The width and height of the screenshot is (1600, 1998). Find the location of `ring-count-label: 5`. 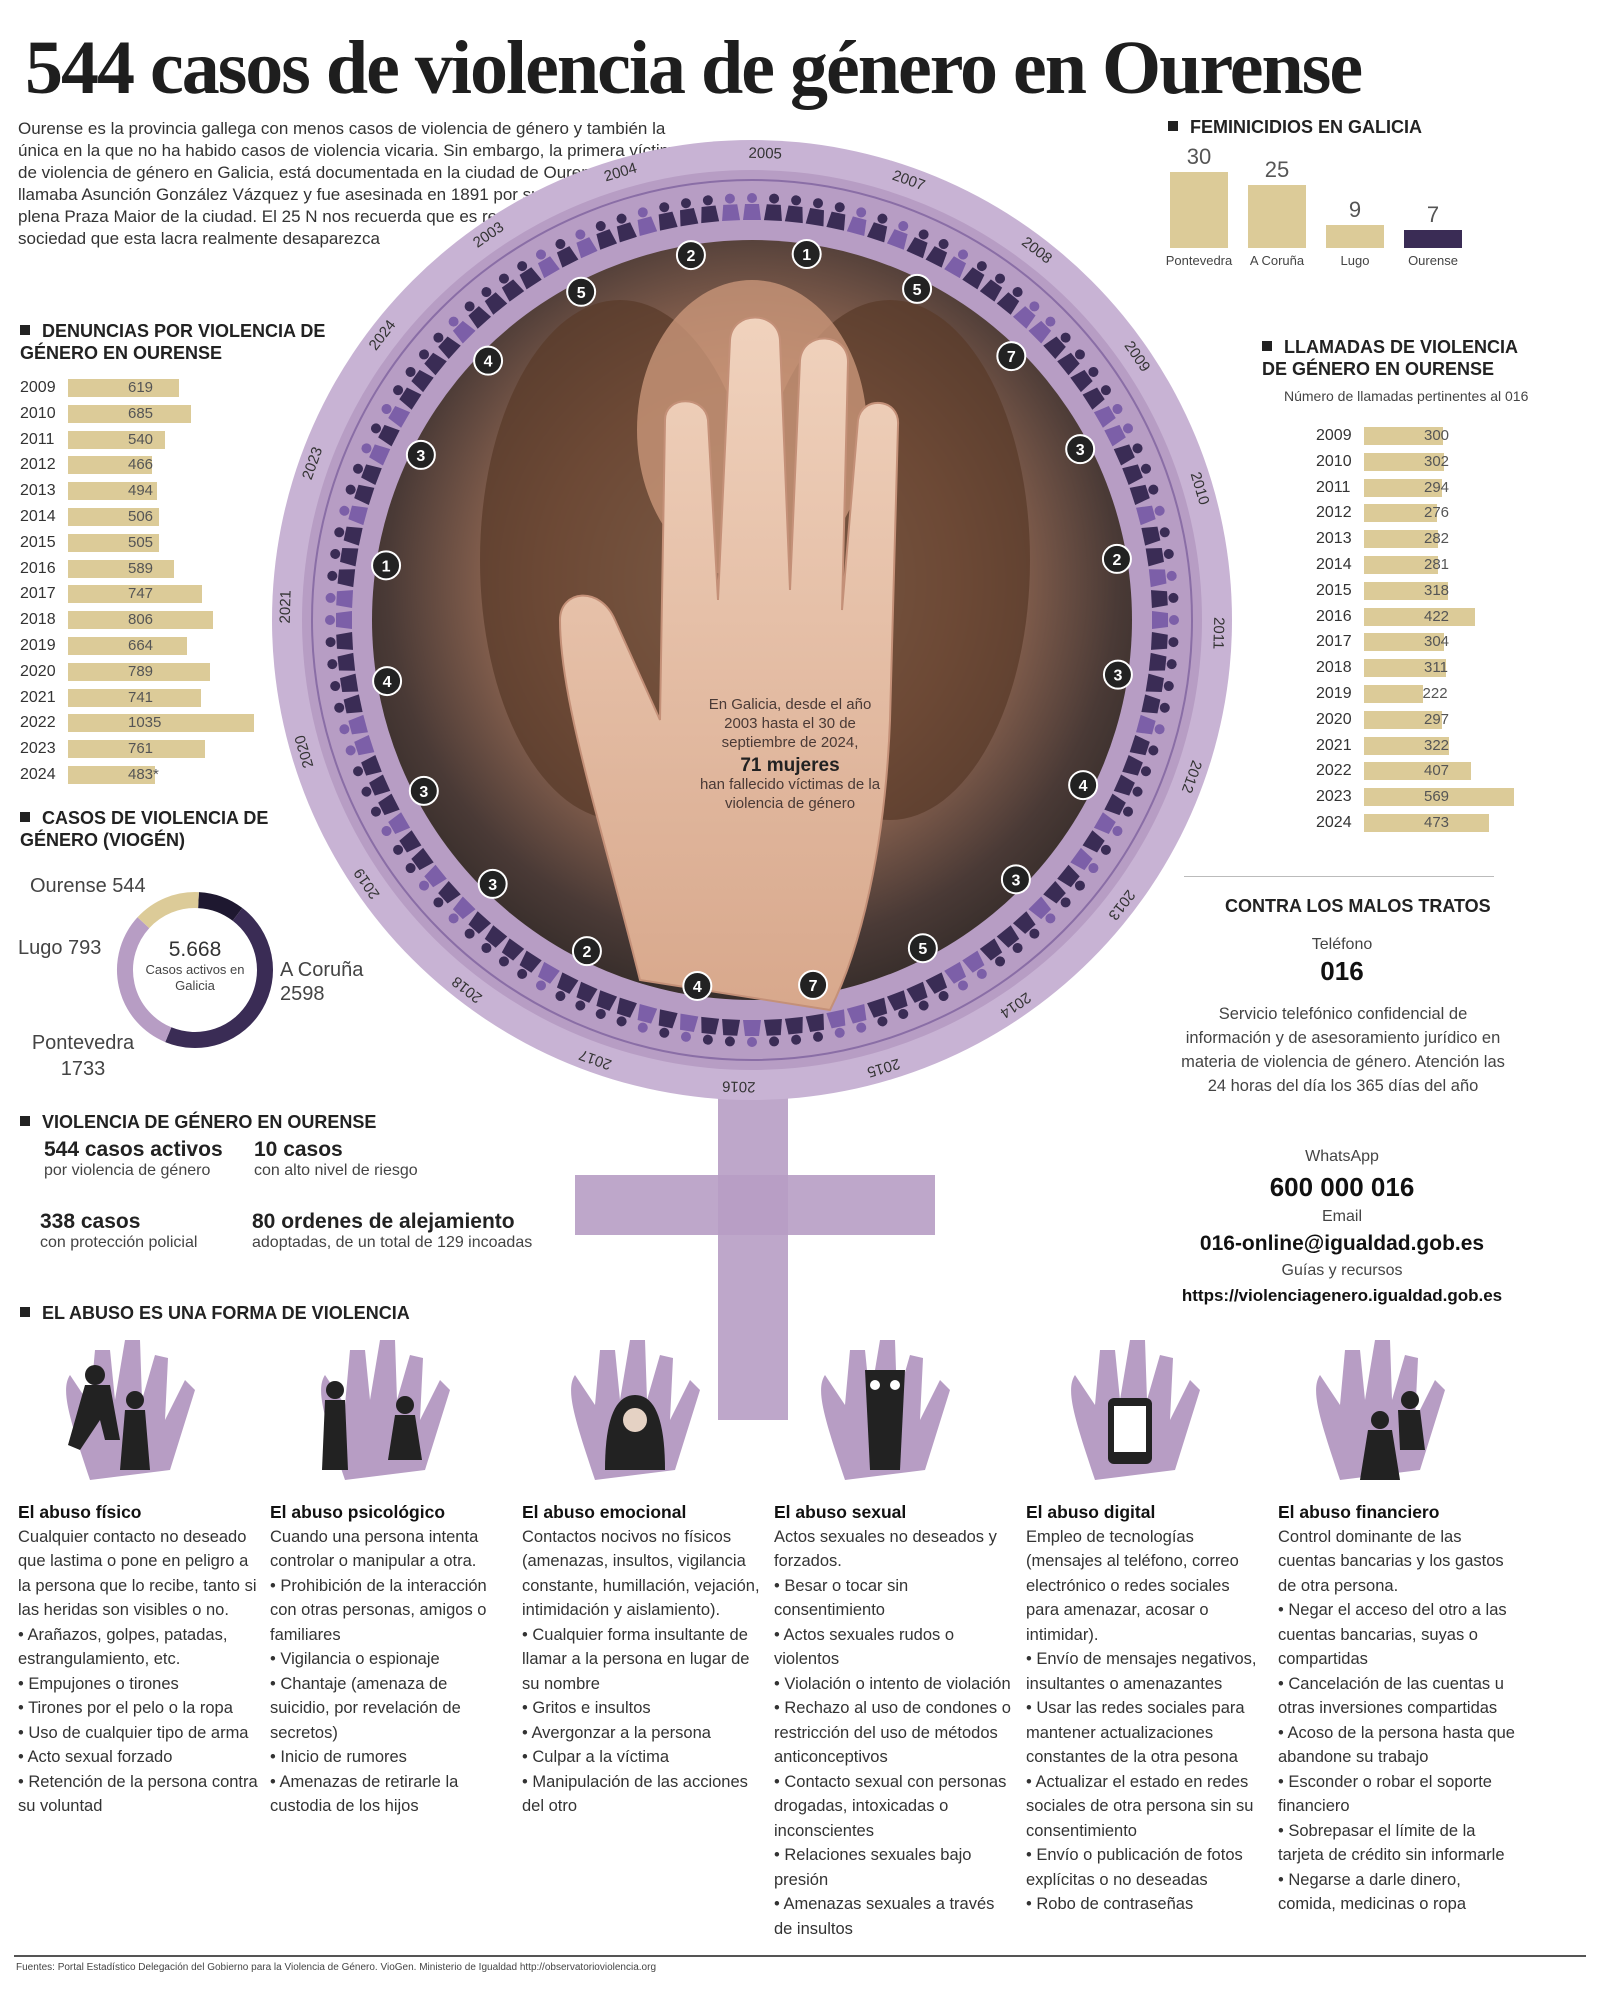

ring-count-label: 5 is located at coordinates (922, 949).